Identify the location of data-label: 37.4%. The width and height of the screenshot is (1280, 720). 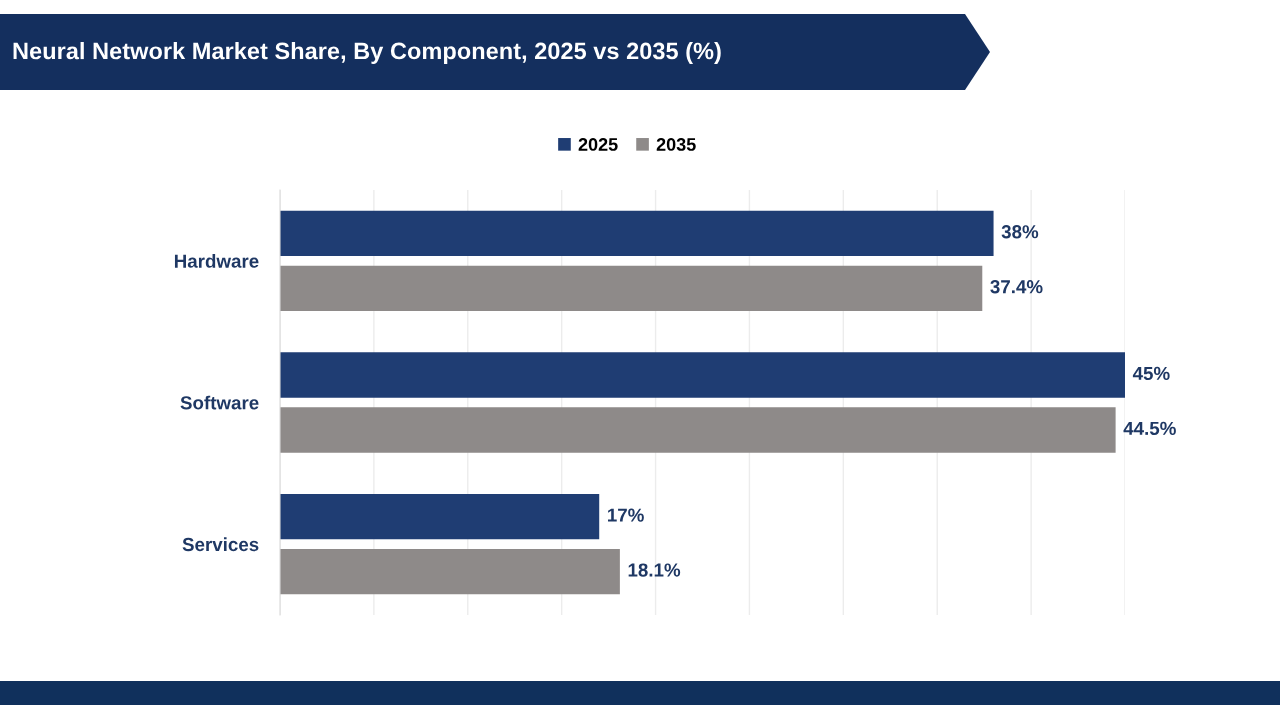
(1016, 287).